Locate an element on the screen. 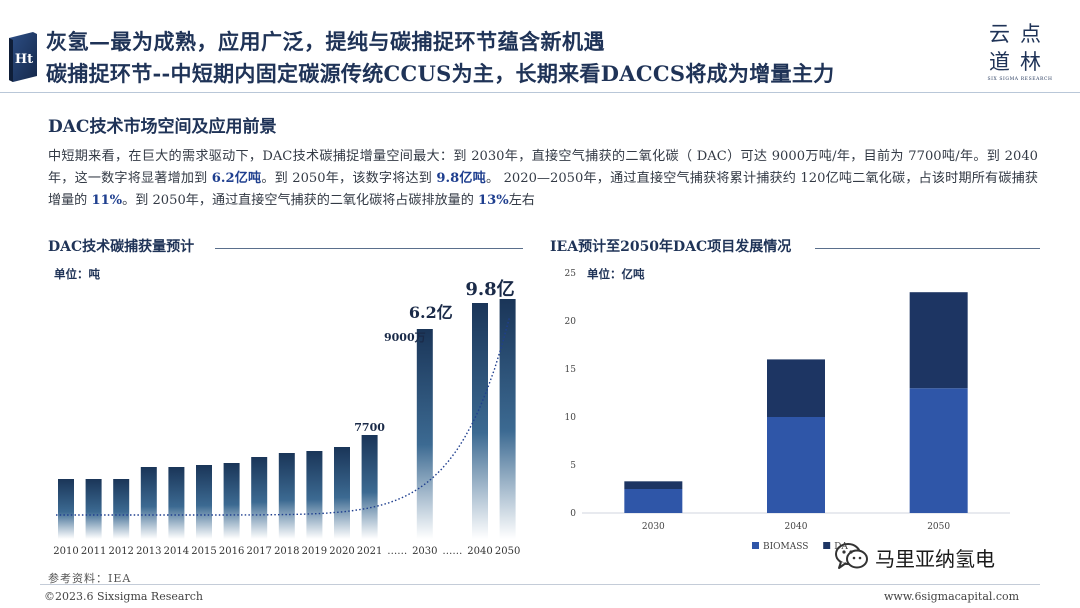 This screenshot has width=1080, height=608. brand-line2: 道林 is located at coordinates (1020, 62).